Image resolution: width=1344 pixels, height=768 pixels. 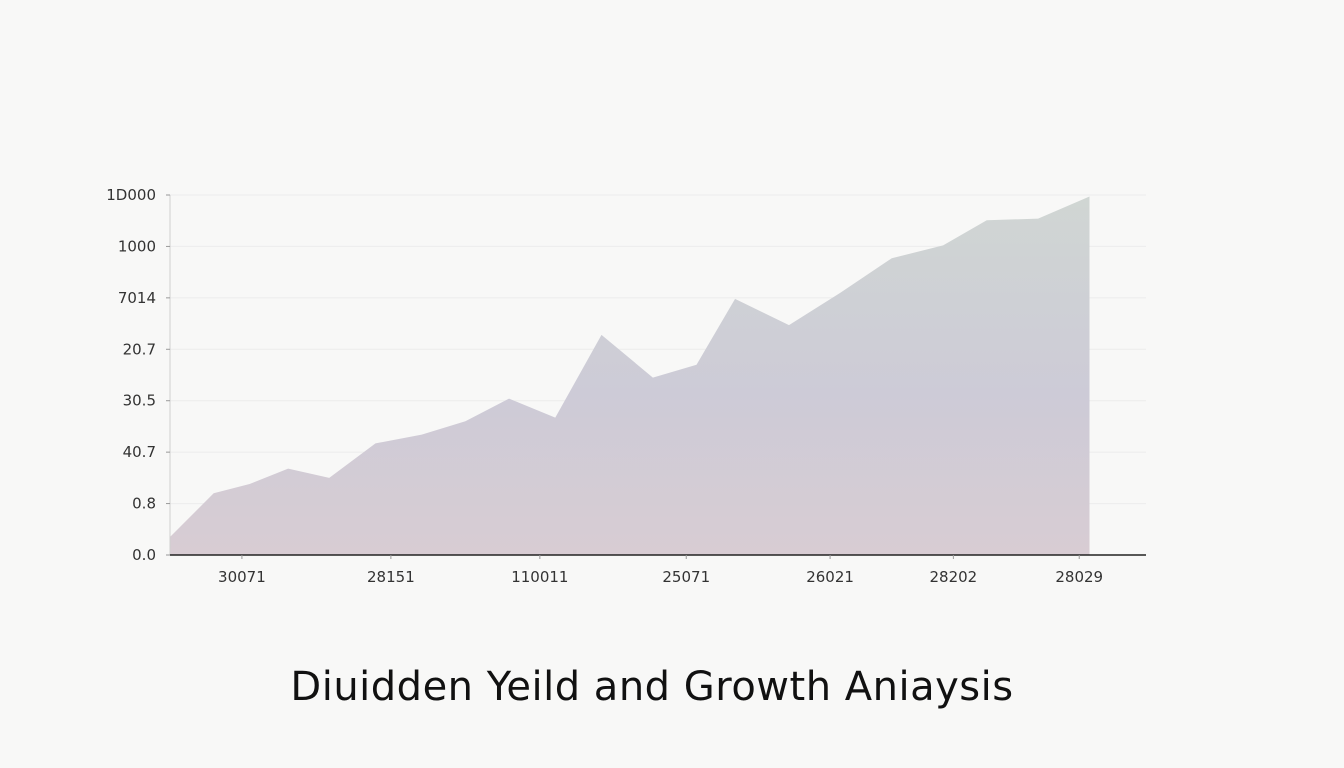 What do you see at coordinates (652, 687) in the screenshot?
I see `chart-title: Diuidden Yeild and Growth Aniaysis` at bounding box center [652, 687].